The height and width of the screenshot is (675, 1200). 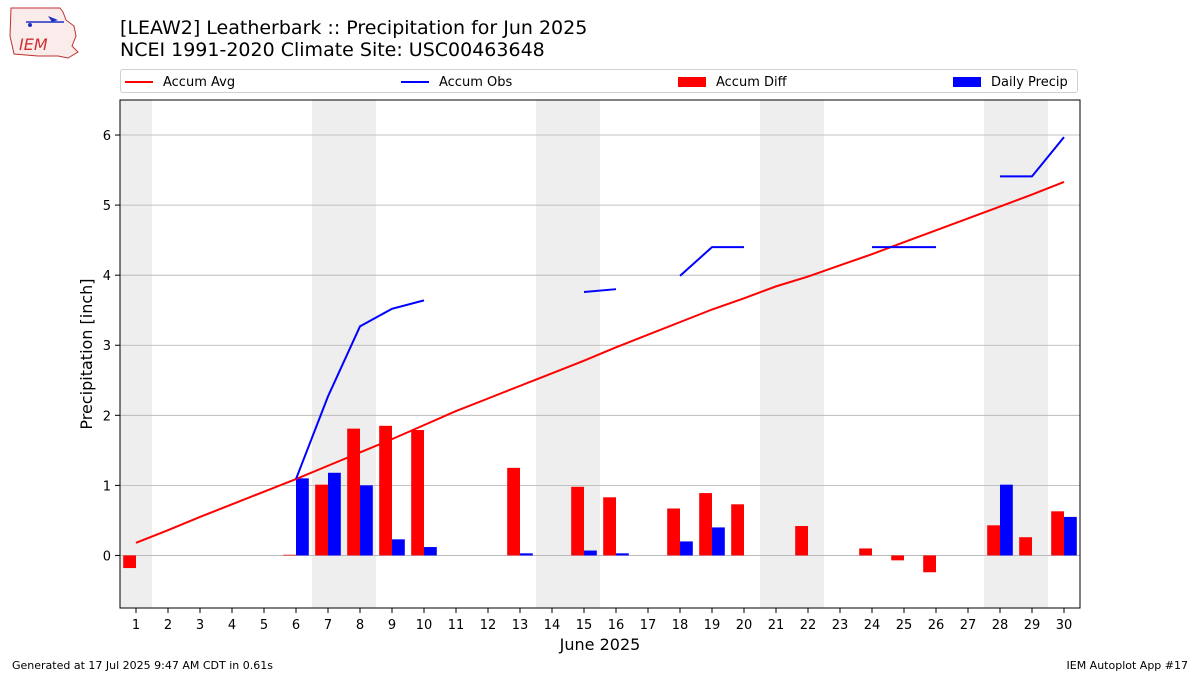 What do you see at coordinates (328, 625) in the screenshot?
I see `x-tick-label-7: 7` at bounding box center [328, 625].